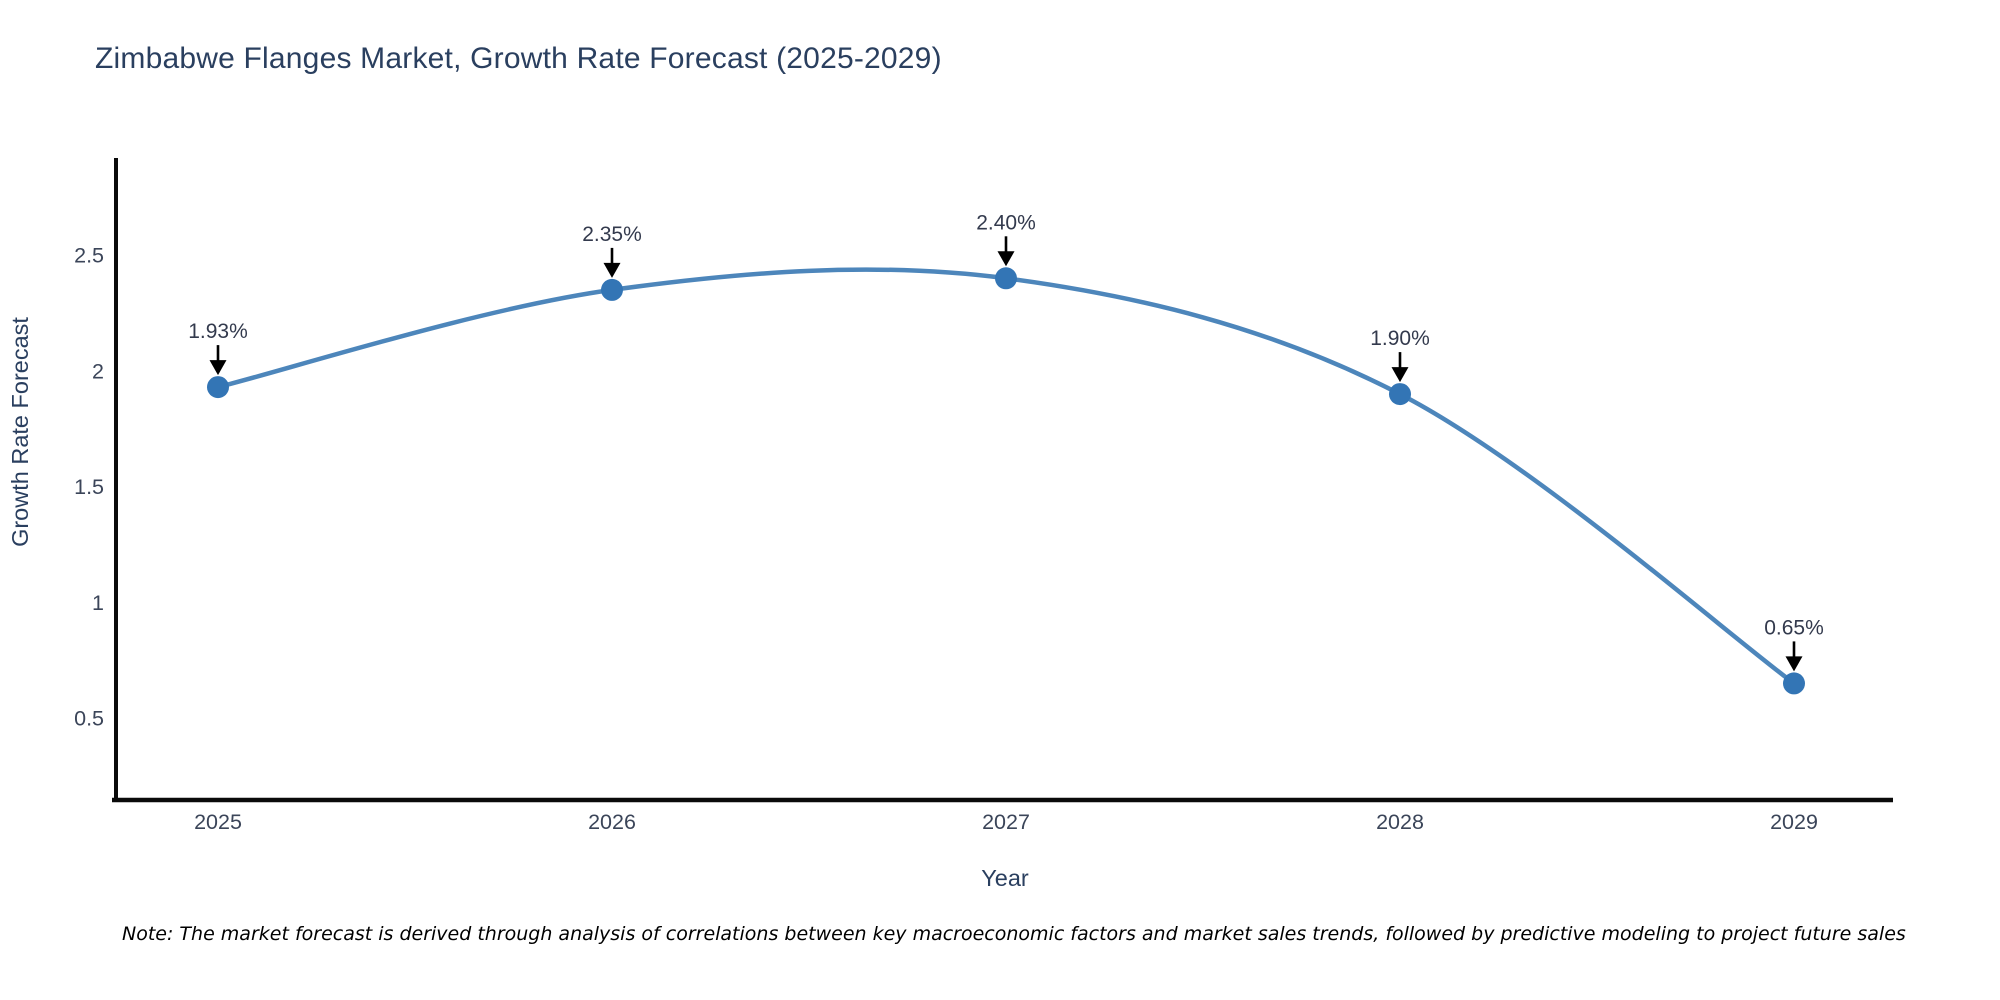  Describe the element at coordinates (98, 371) in the screenshot. I see `y-tick-label-3: 2` at that location.